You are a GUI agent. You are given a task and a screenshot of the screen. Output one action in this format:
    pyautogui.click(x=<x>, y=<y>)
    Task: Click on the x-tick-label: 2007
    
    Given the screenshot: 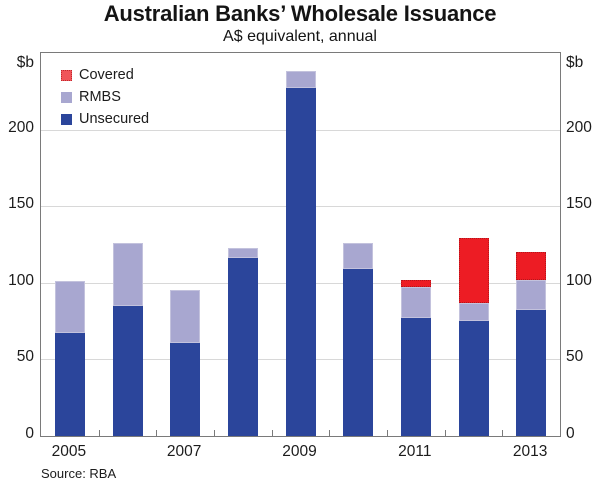 What is the action you would take?
    pyautogui.click(x=184, y=451)
    